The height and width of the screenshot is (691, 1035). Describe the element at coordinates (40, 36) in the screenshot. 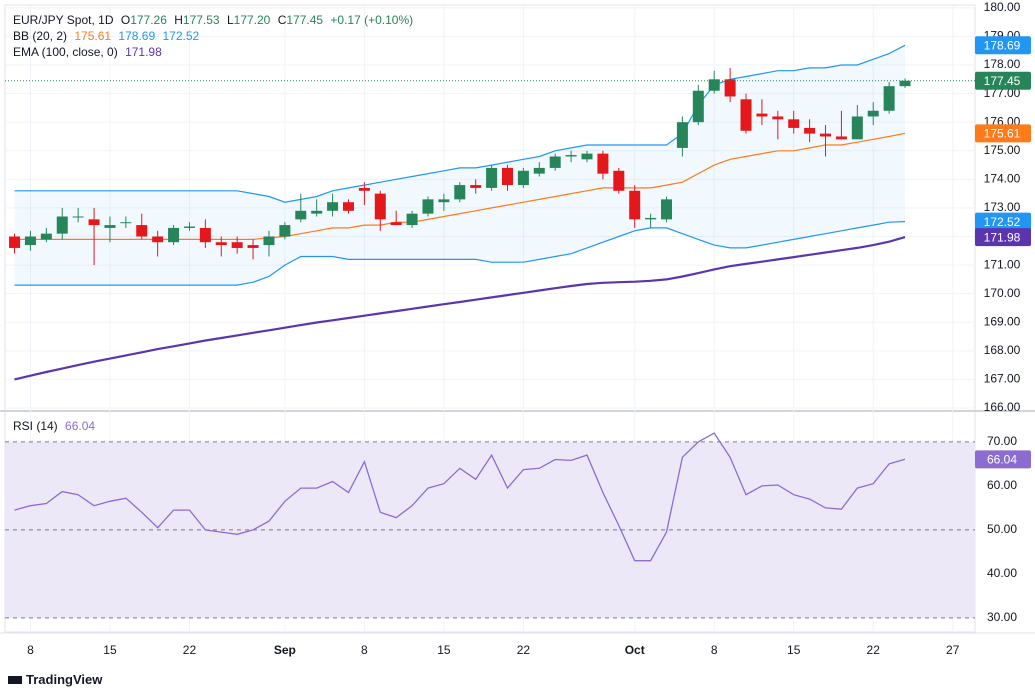

I see `bb-label: BB (20, 2)` at that location.